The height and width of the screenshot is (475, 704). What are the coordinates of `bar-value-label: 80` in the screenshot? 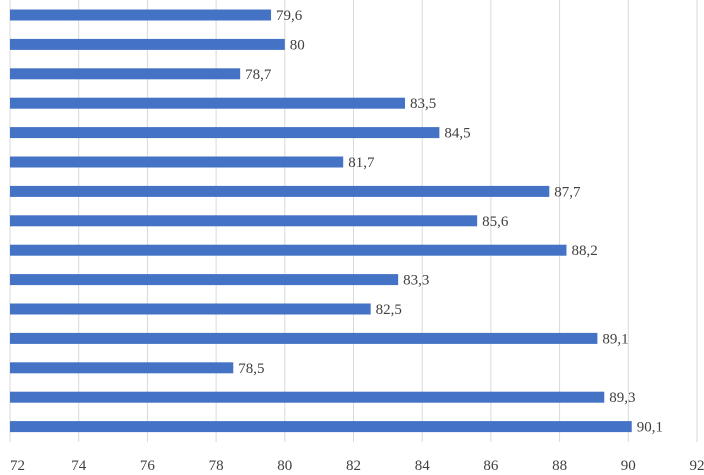 It's located at (297, 45).